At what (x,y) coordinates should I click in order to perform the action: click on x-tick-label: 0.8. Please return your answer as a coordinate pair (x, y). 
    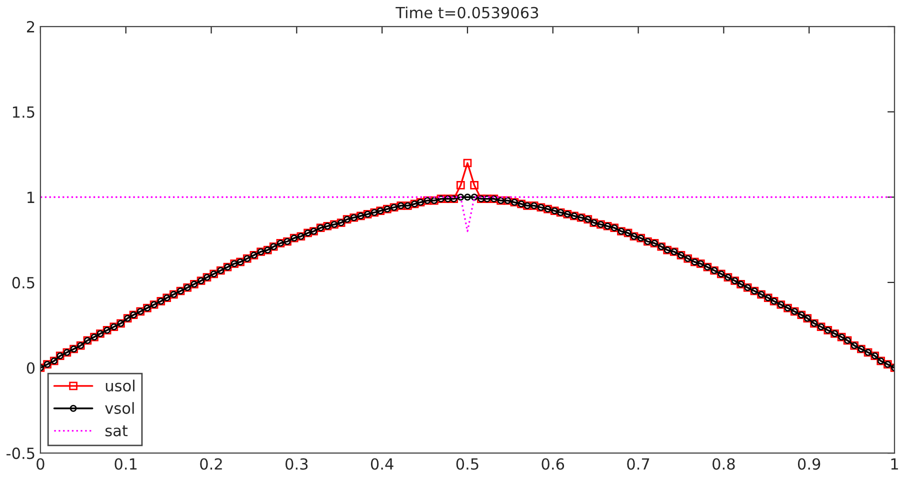
    Looking at the image, I should click on (723, 464).